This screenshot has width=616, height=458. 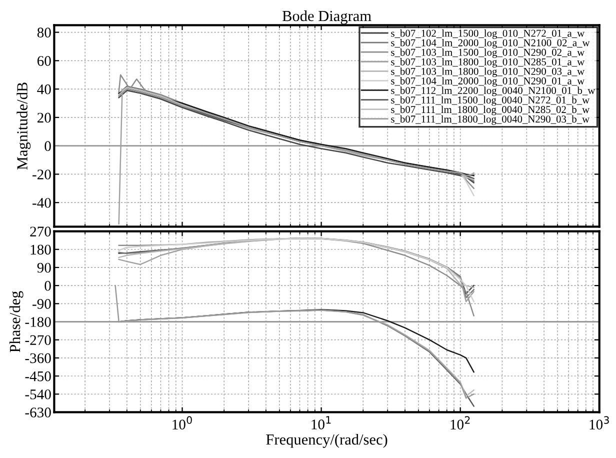 What do you see at coordinates (488, 34) in the screenshot?
I see `legend-label: s_b07_102_lm_1500_log_010_N272_01_a_w` at bounding box center [488, 34].